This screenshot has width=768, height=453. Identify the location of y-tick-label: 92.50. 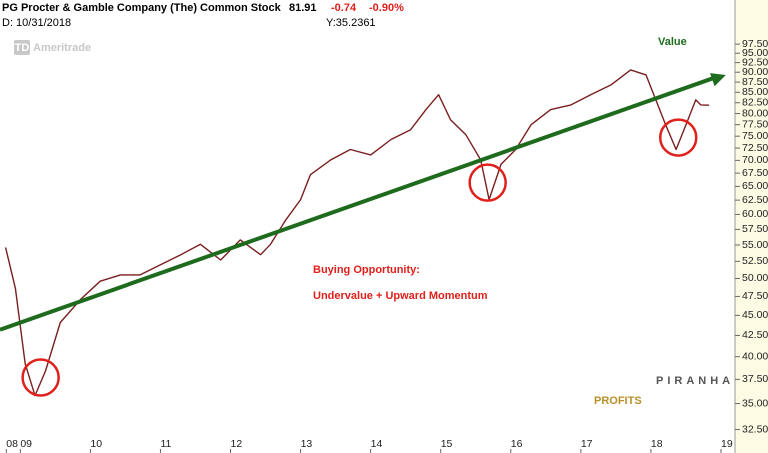
(755, 62).